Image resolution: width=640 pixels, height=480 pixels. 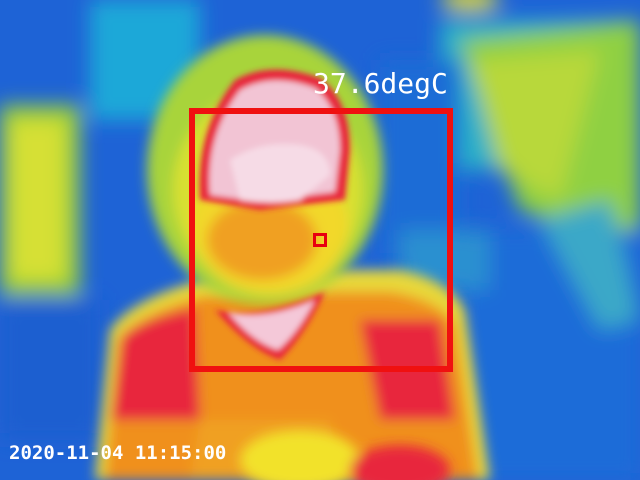 I want to click on neck-hot-zone, so click(x=270, y=326).